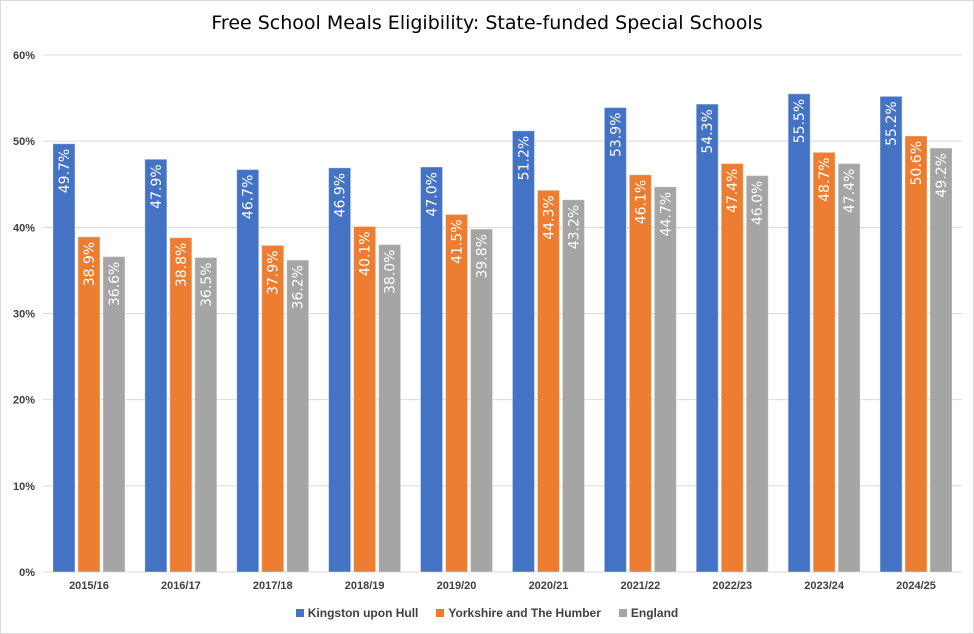  What do you see at coordinates (616, 135) in the screenshot?
I see `data-label: 53.9%` at bounding box center [616, 135].